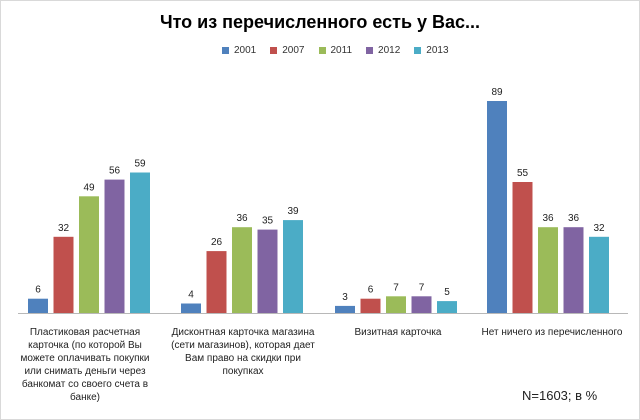 The image size is (640, 420). What do you see at coordinates (371, 290) in the screenshot?
I see `data-label-2007-cat2: 6` at bounding box center [371, 290].